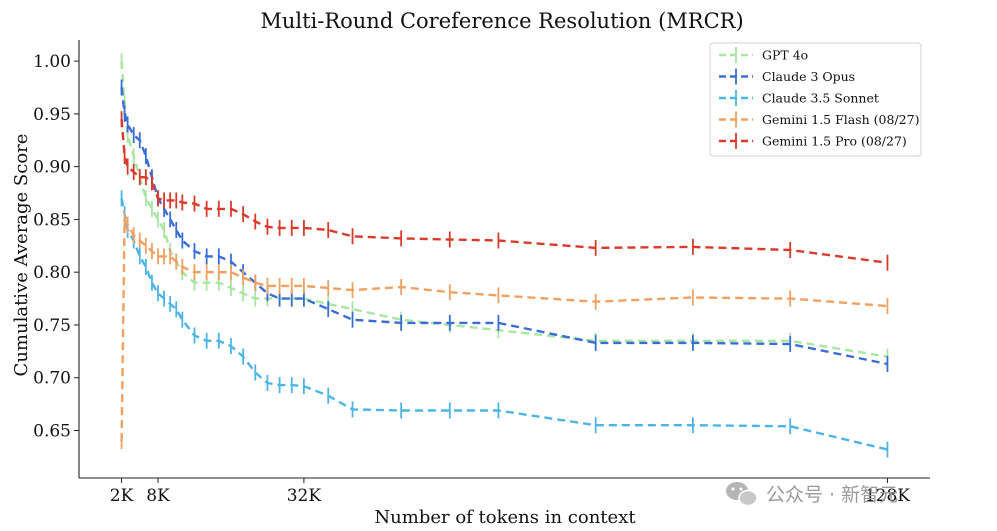 This screenshot has height=531, width=997. I want to click on legend-frame, so click(815, 99).